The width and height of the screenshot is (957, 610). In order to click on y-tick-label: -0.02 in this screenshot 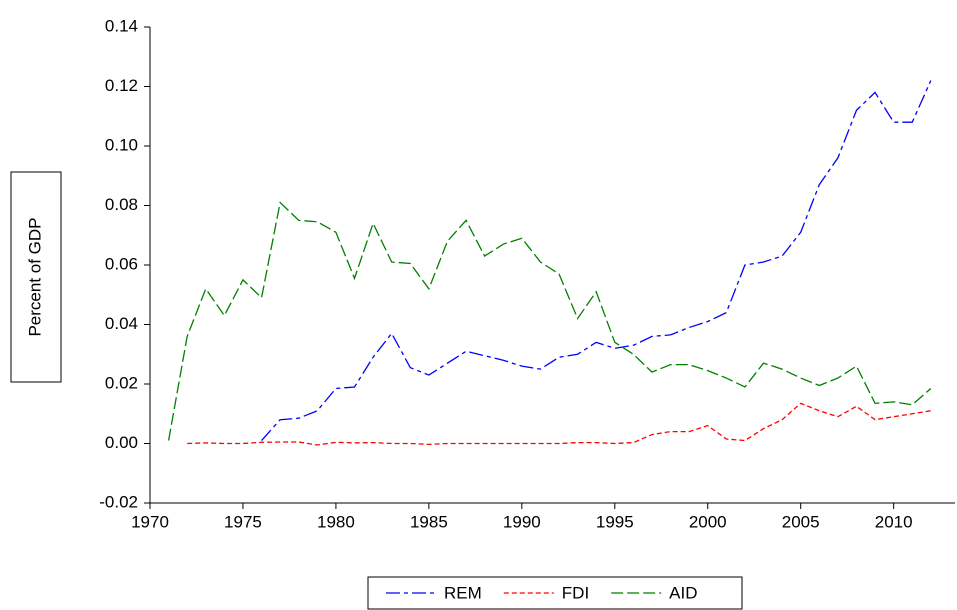, I will do `click(118, 501)`.